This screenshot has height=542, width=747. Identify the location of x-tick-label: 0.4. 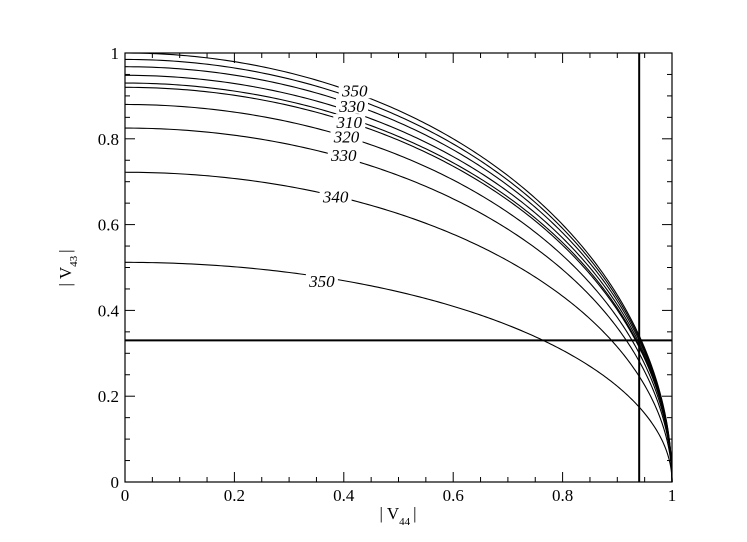
(344, 495).